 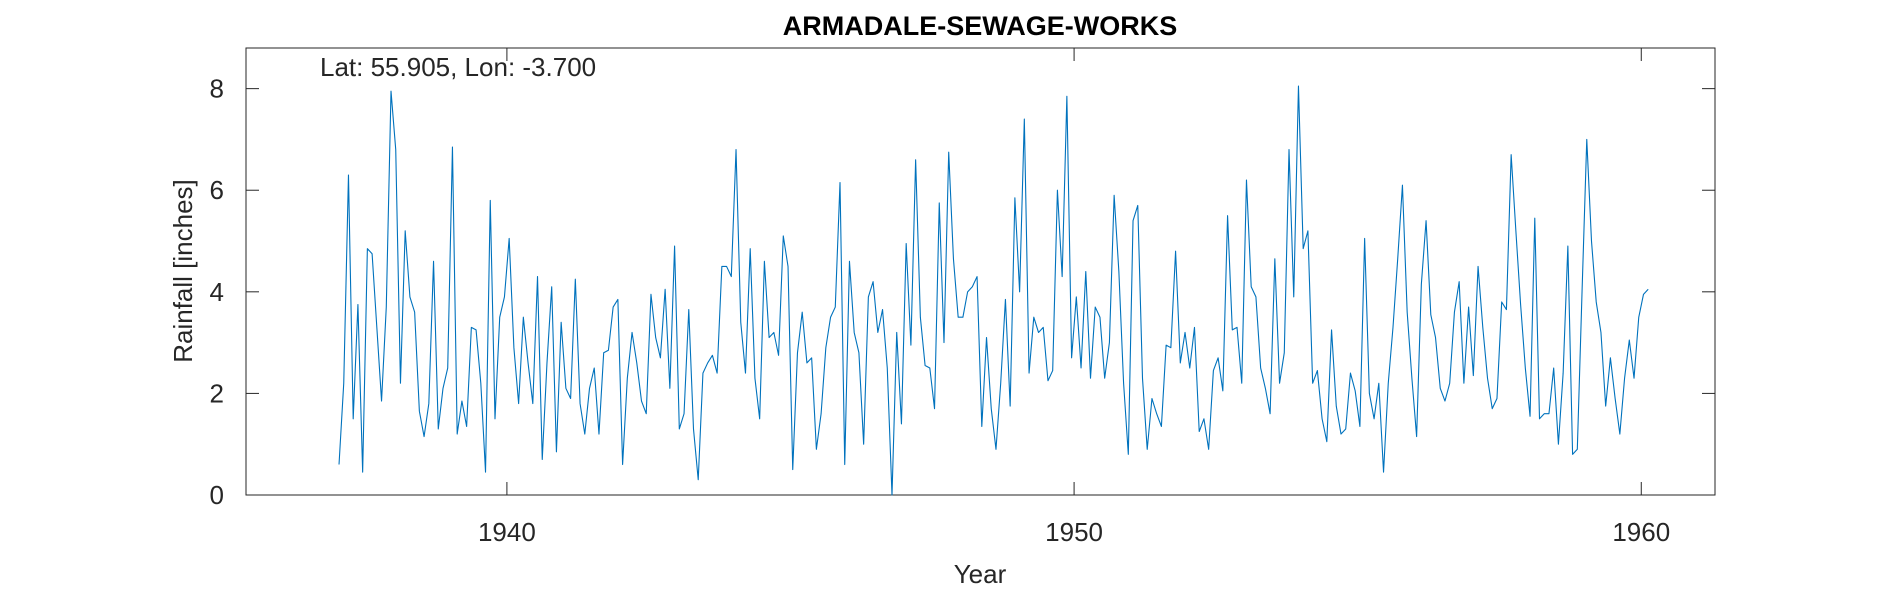 What do you see at coordinates (1641, 532) in the screenshot?
I see `x-tick-label: 1960` at bounding box center [1641, 532].